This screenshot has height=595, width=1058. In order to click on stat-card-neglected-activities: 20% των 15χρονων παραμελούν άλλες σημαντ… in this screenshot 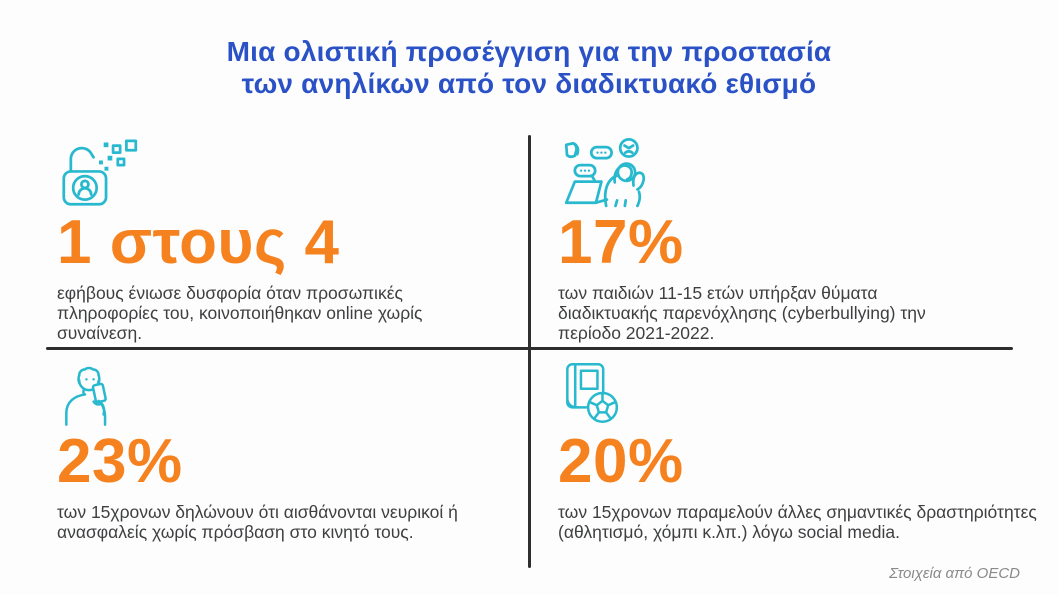, I will do `click(805, 451)`.